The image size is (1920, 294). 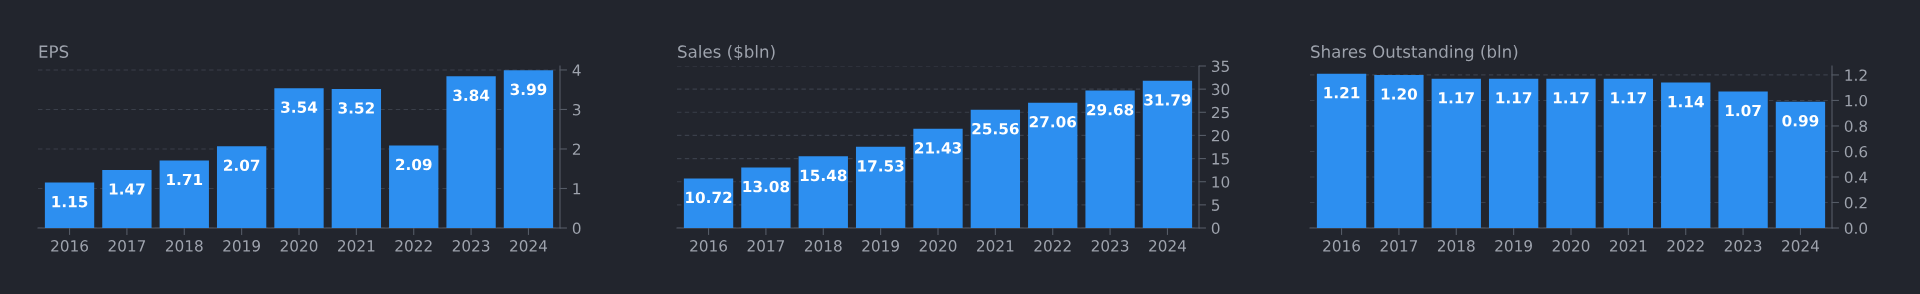 I want to click on data-label: 2.07, so click(x=242, y=165).